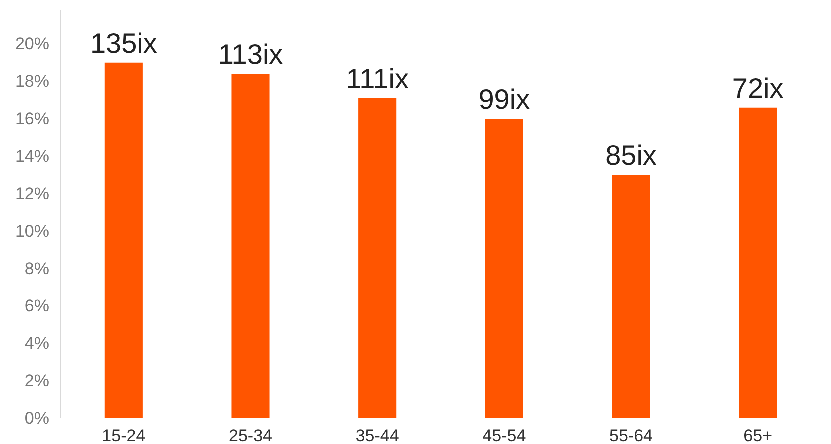  What do you see at coordinates (124, 43) in the screenshot?
I see `annotation: 135ix` at bounding box center [124, 43].